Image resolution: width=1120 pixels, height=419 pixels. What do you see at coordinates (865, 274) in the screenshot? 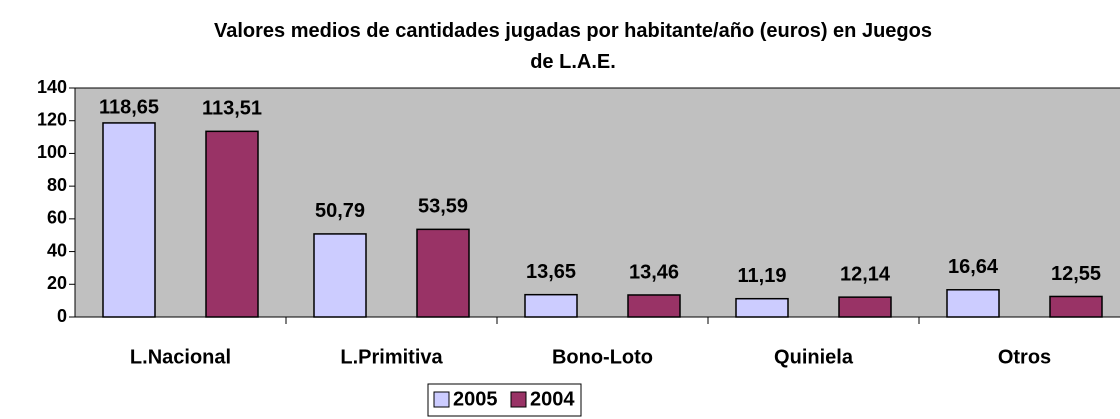
I see `data-label: 12,14` at bounding box center [865, 274].